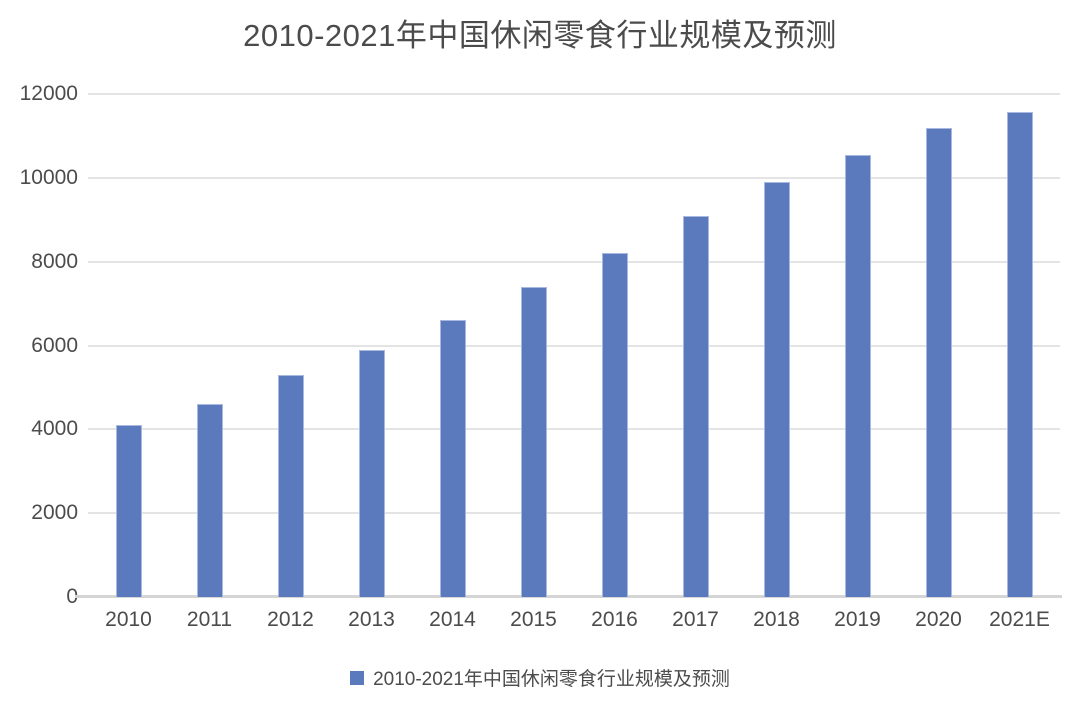 The image size is (1080, 701). I want to click on y-axis-tick-label: 2000, so click(54, 513).